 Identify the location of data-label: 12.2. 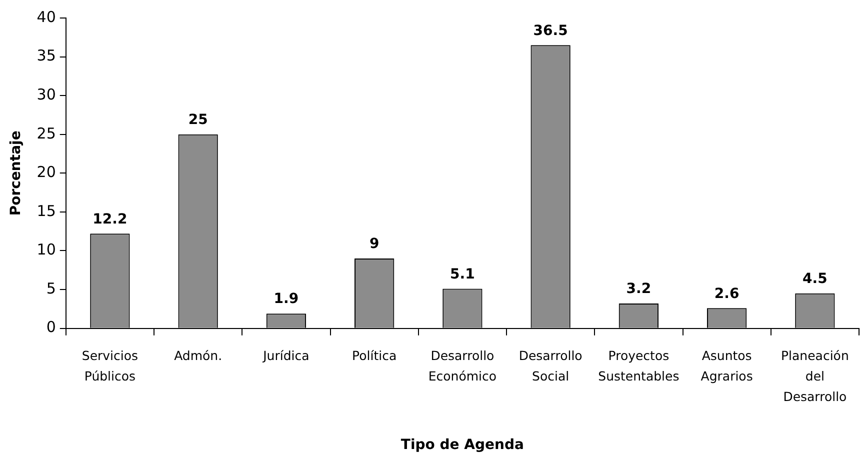
(110, 219).